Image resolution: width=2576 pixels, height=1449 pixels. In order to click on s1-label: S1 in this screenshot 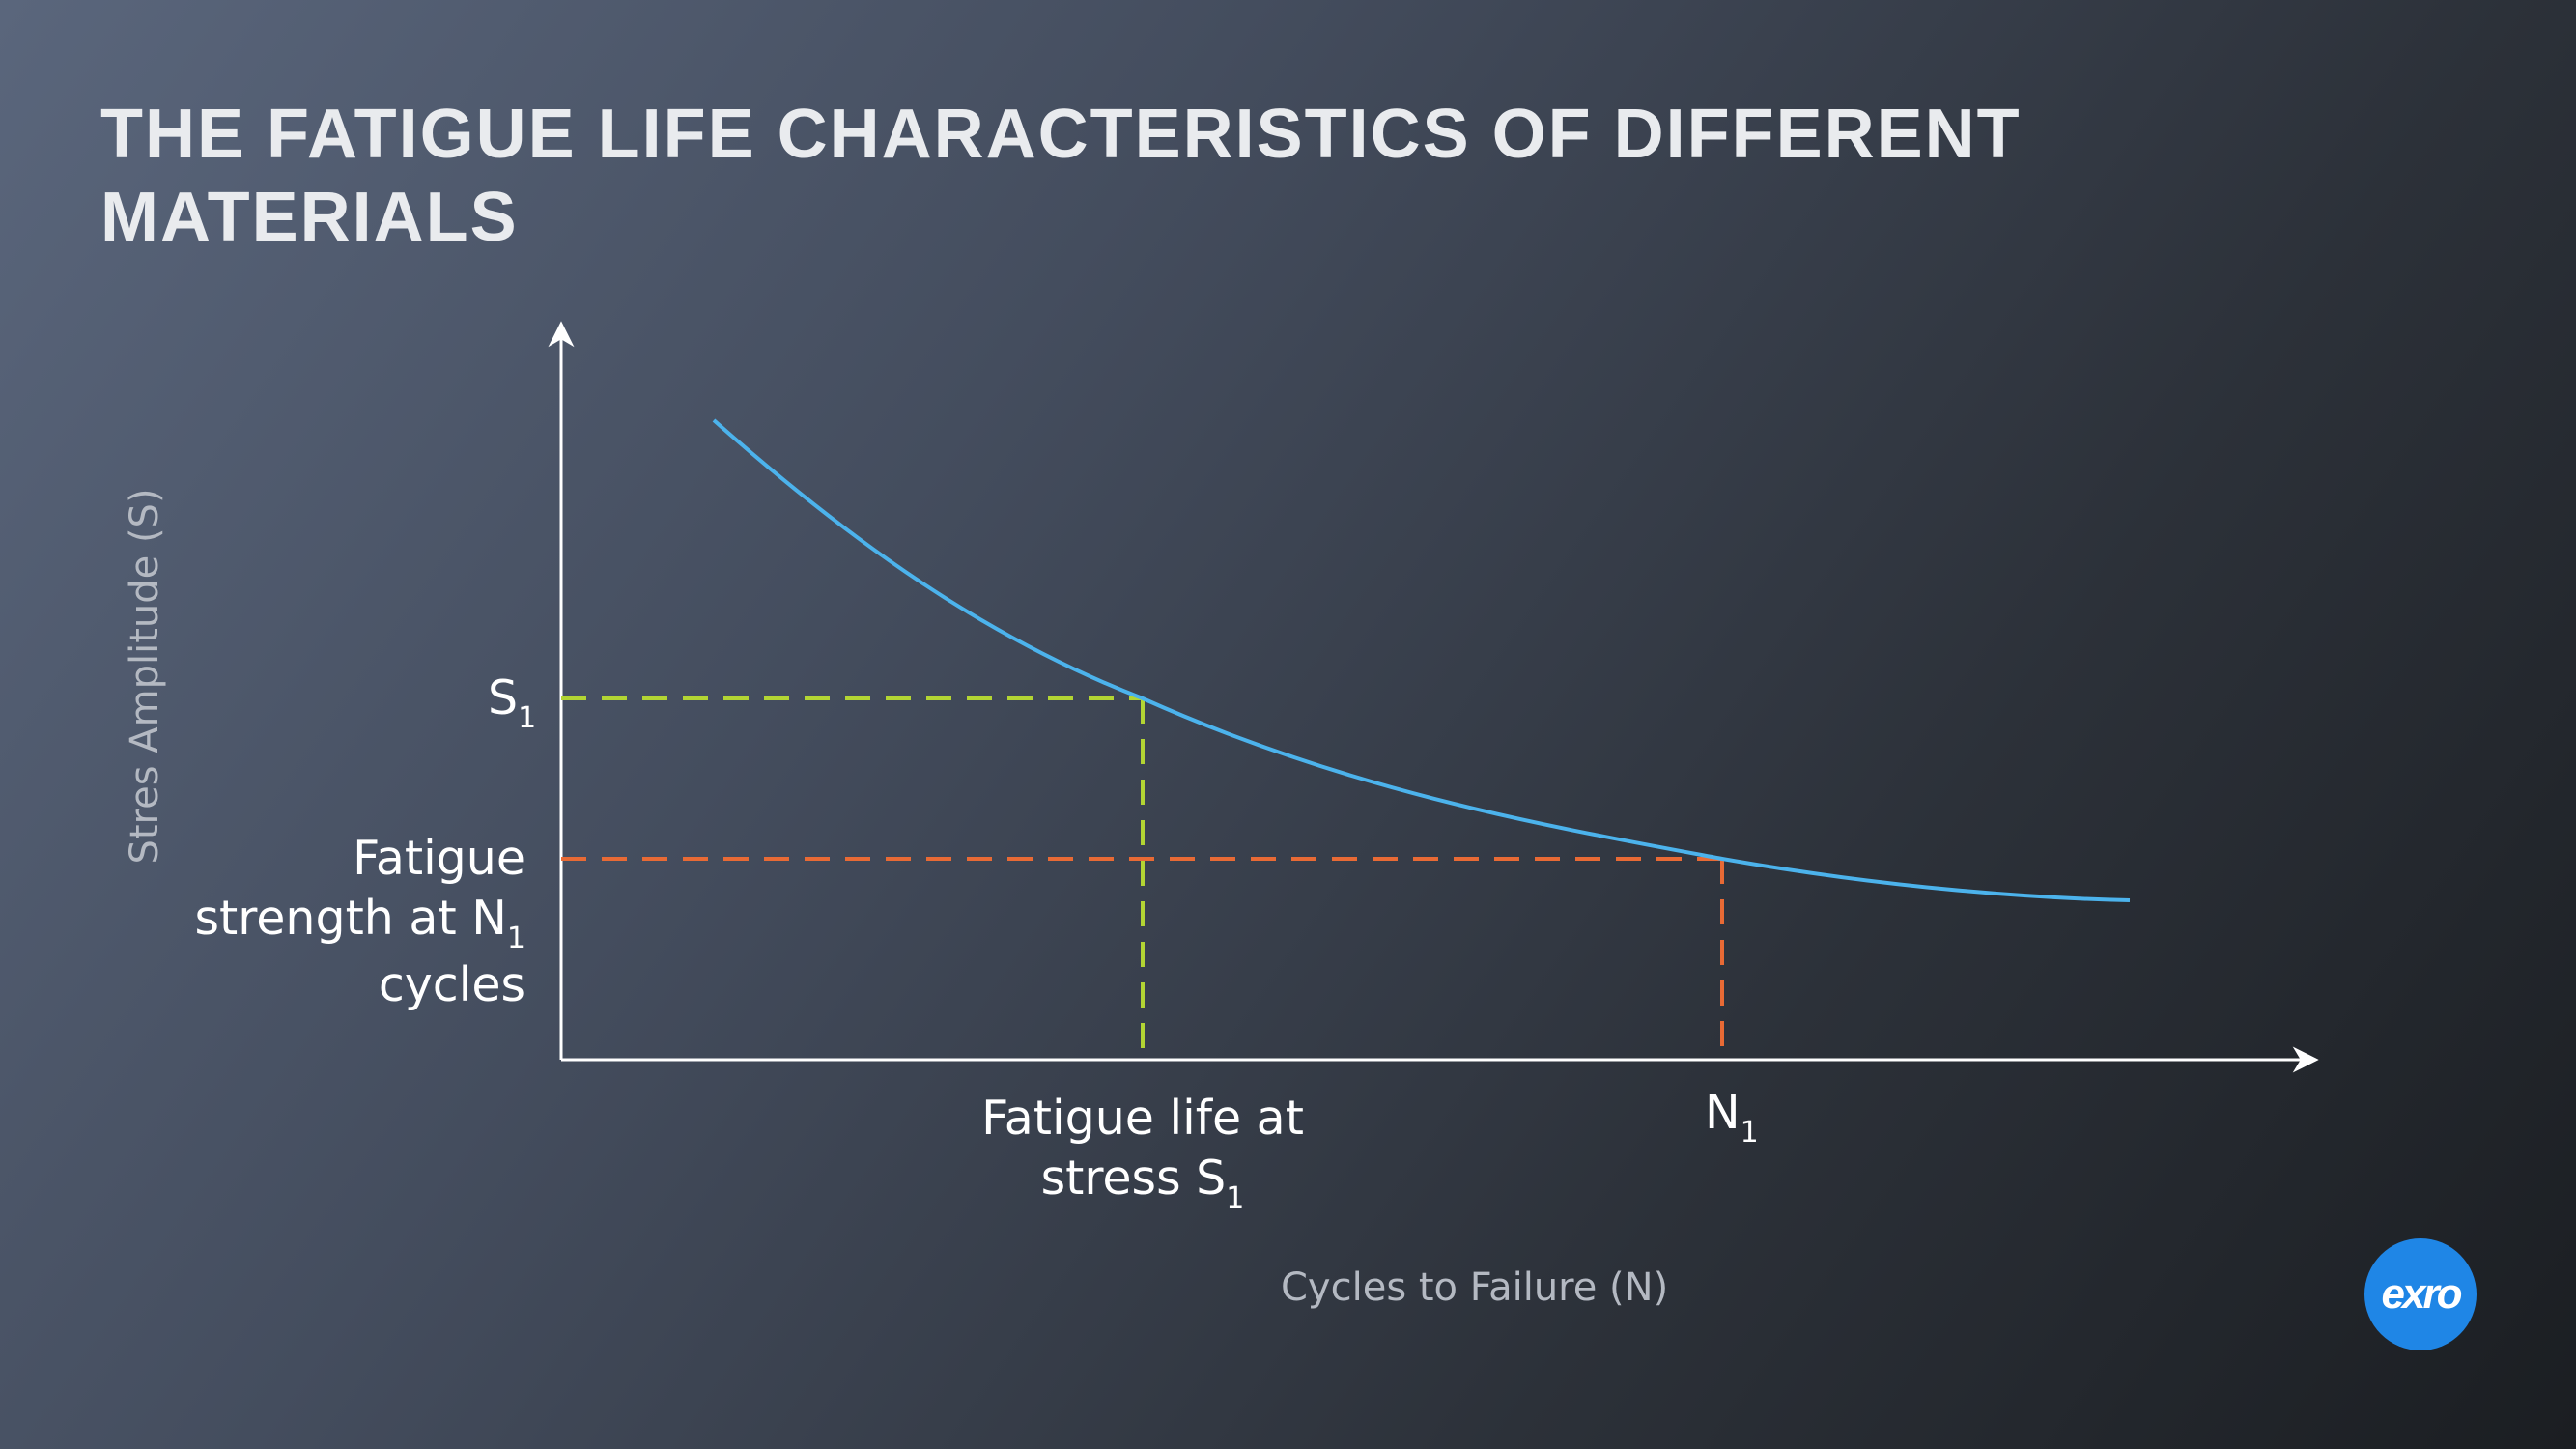, I will do `click(512, 702)`.